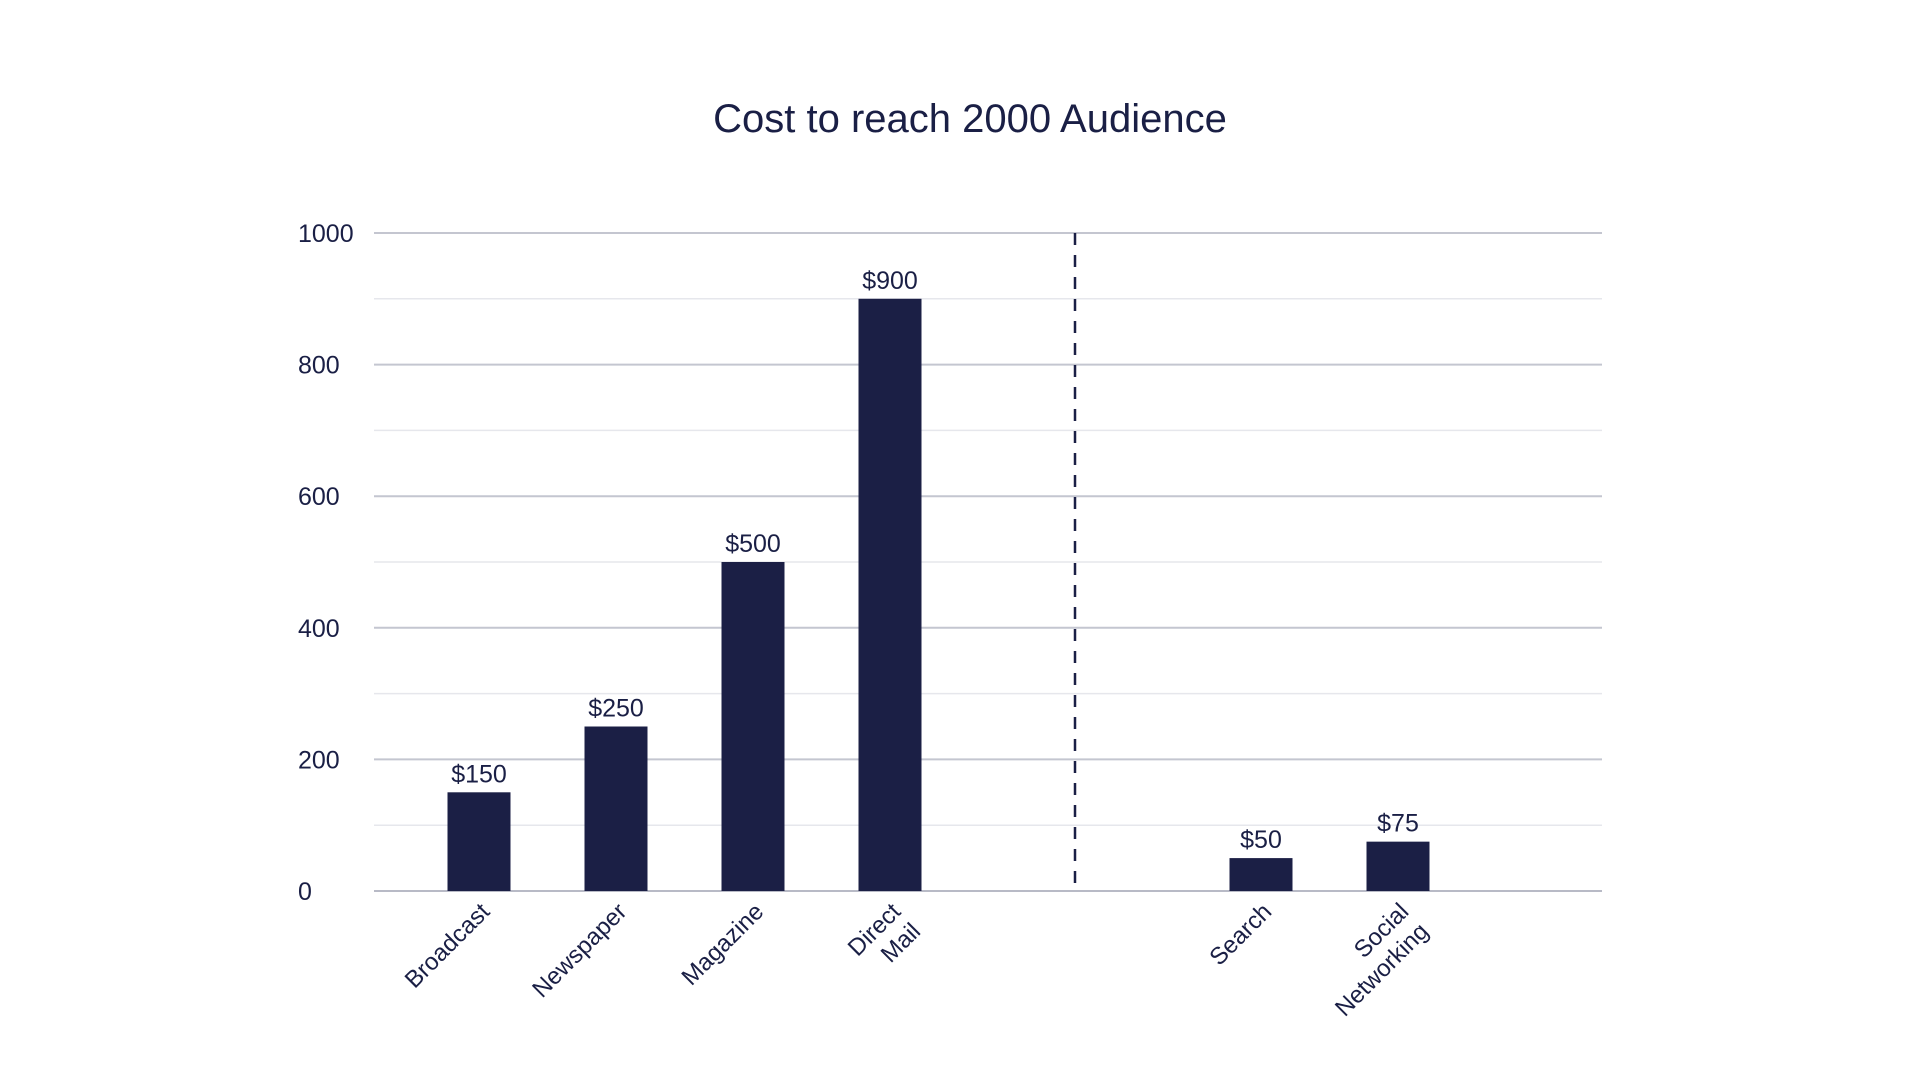 The height and width of the screenshot is (1085, 1920). I want to click on y-tick-label: 600, so click(319, 497).